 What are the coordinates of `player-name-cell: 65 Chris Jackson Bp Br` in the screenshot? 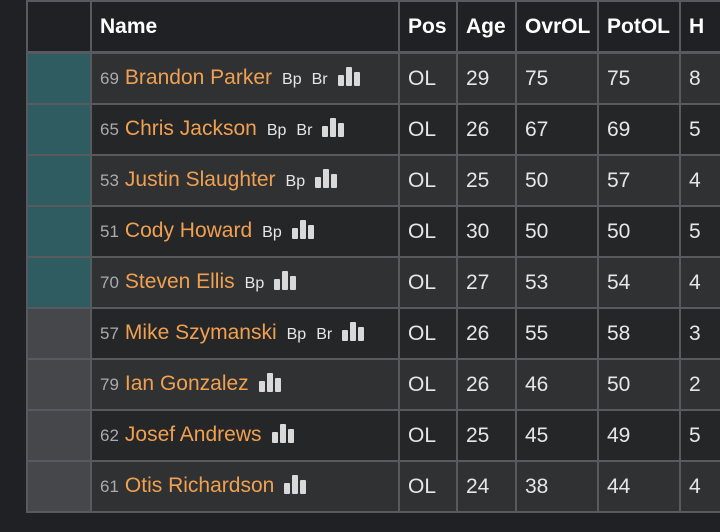 It's located at (245, 129).